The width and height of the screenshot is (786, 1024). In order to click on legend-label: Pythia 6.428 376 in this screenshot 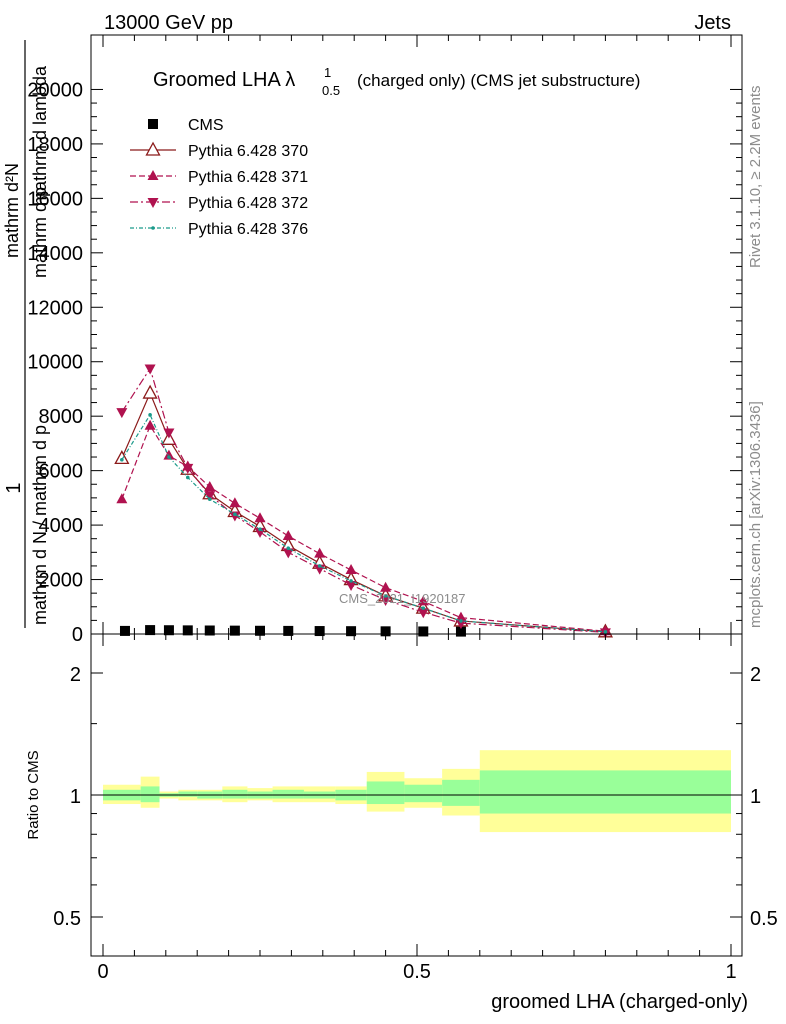, I will do `click(248, 229)`.